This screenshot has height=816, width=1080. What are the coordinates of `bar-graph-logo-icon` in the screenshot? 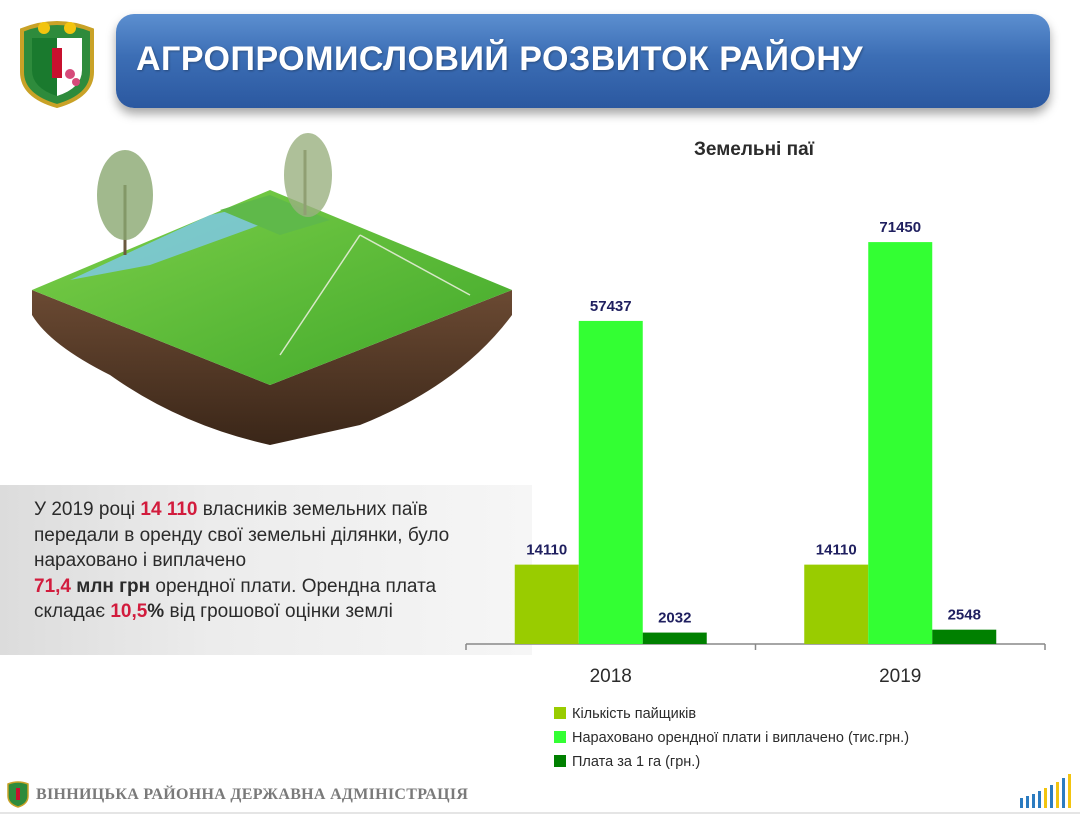 It's located at (1045, 791).